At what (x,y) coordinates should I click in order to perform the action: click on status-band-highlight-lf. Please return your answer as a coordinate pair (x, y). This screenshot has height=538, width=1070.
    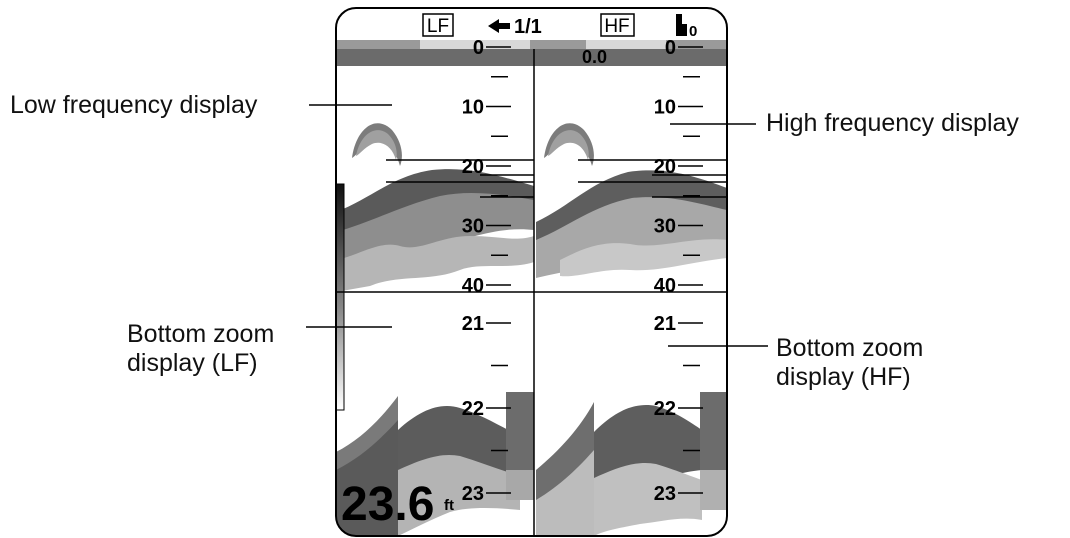
    Looking at the image, I should click on (475, 44).